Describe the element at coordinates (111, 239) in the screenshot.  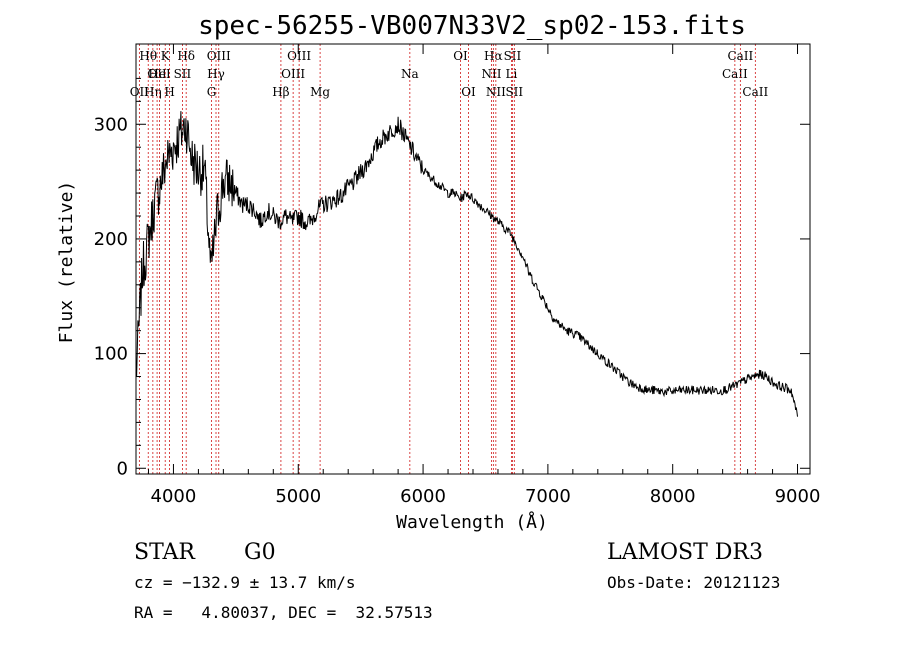
I see `y-tick-label: 200` at that location.